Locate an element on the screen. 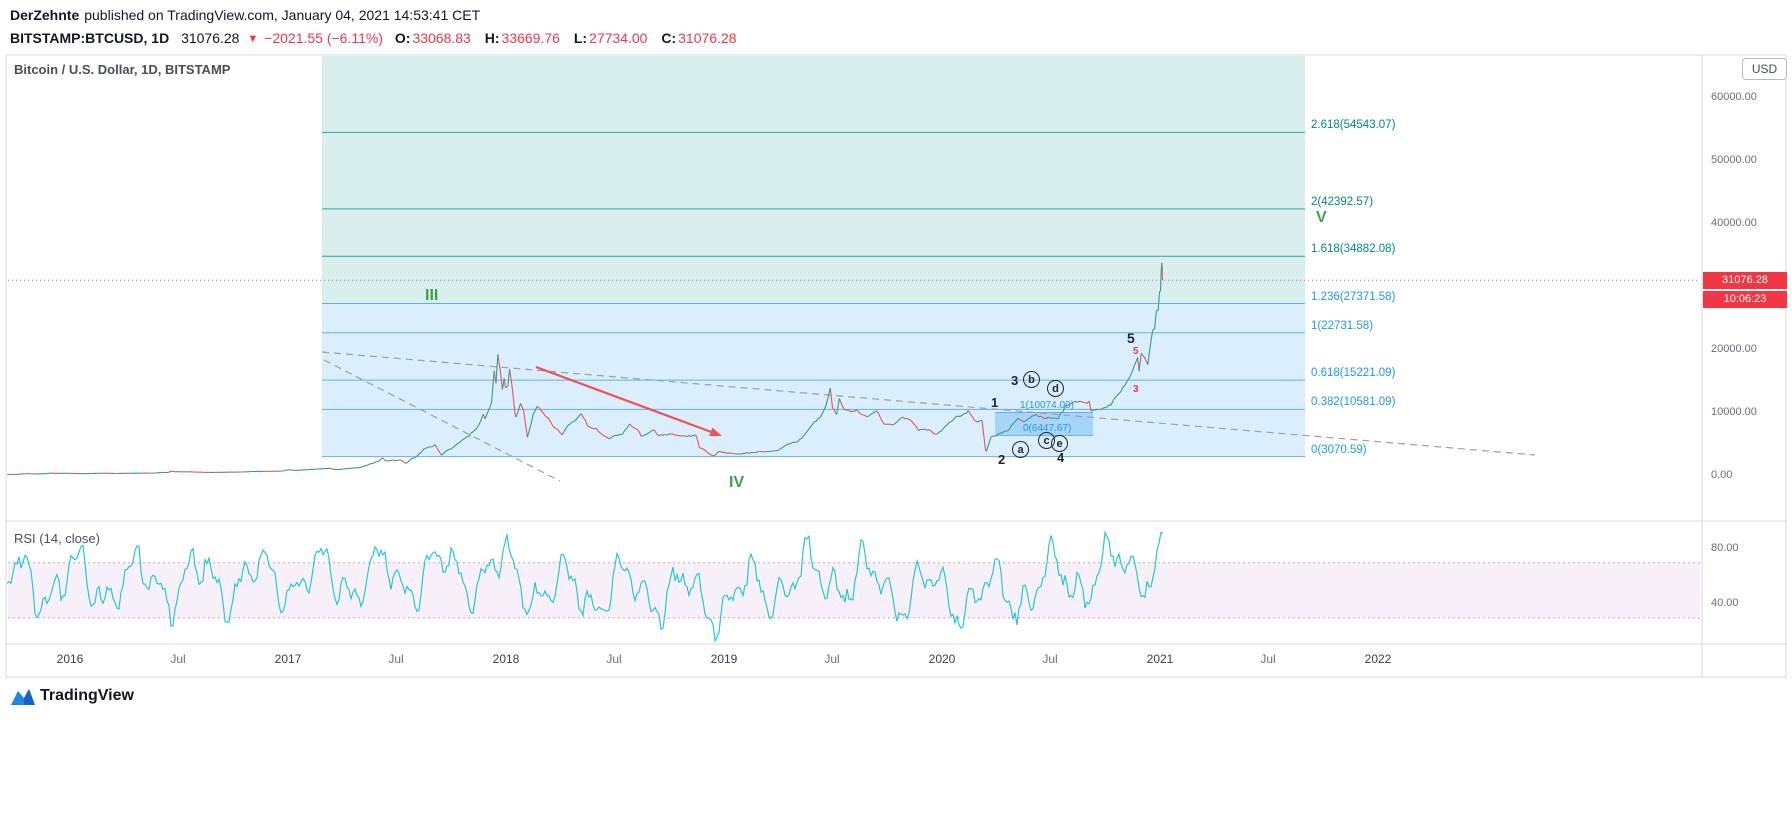  price-change: −2021.55 (−6.11%) is located at coordinates (323, 38).